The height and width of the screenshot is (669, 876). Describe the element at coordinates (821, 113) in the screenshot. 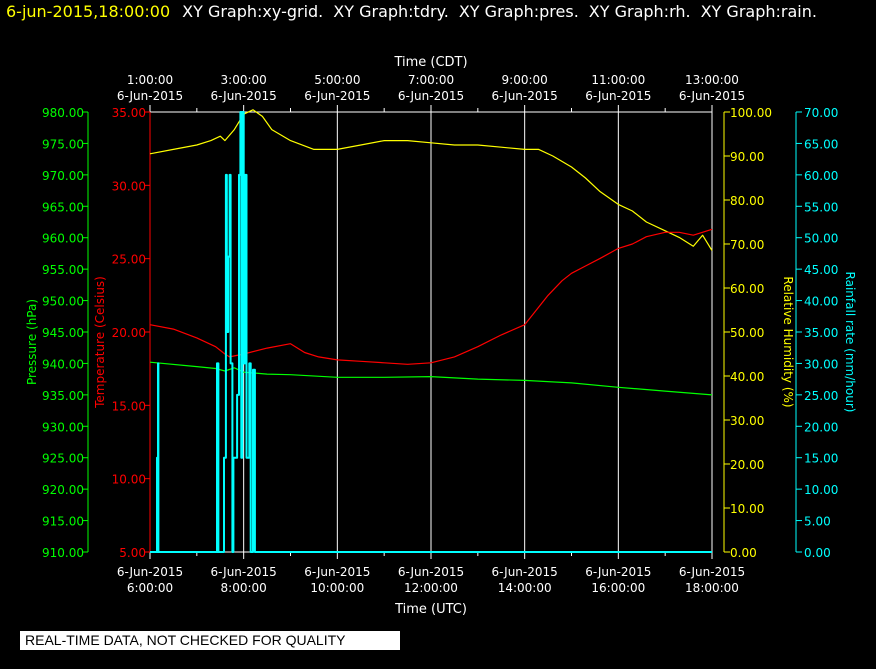

I see `rain-tick-label: 70.00` at that location.